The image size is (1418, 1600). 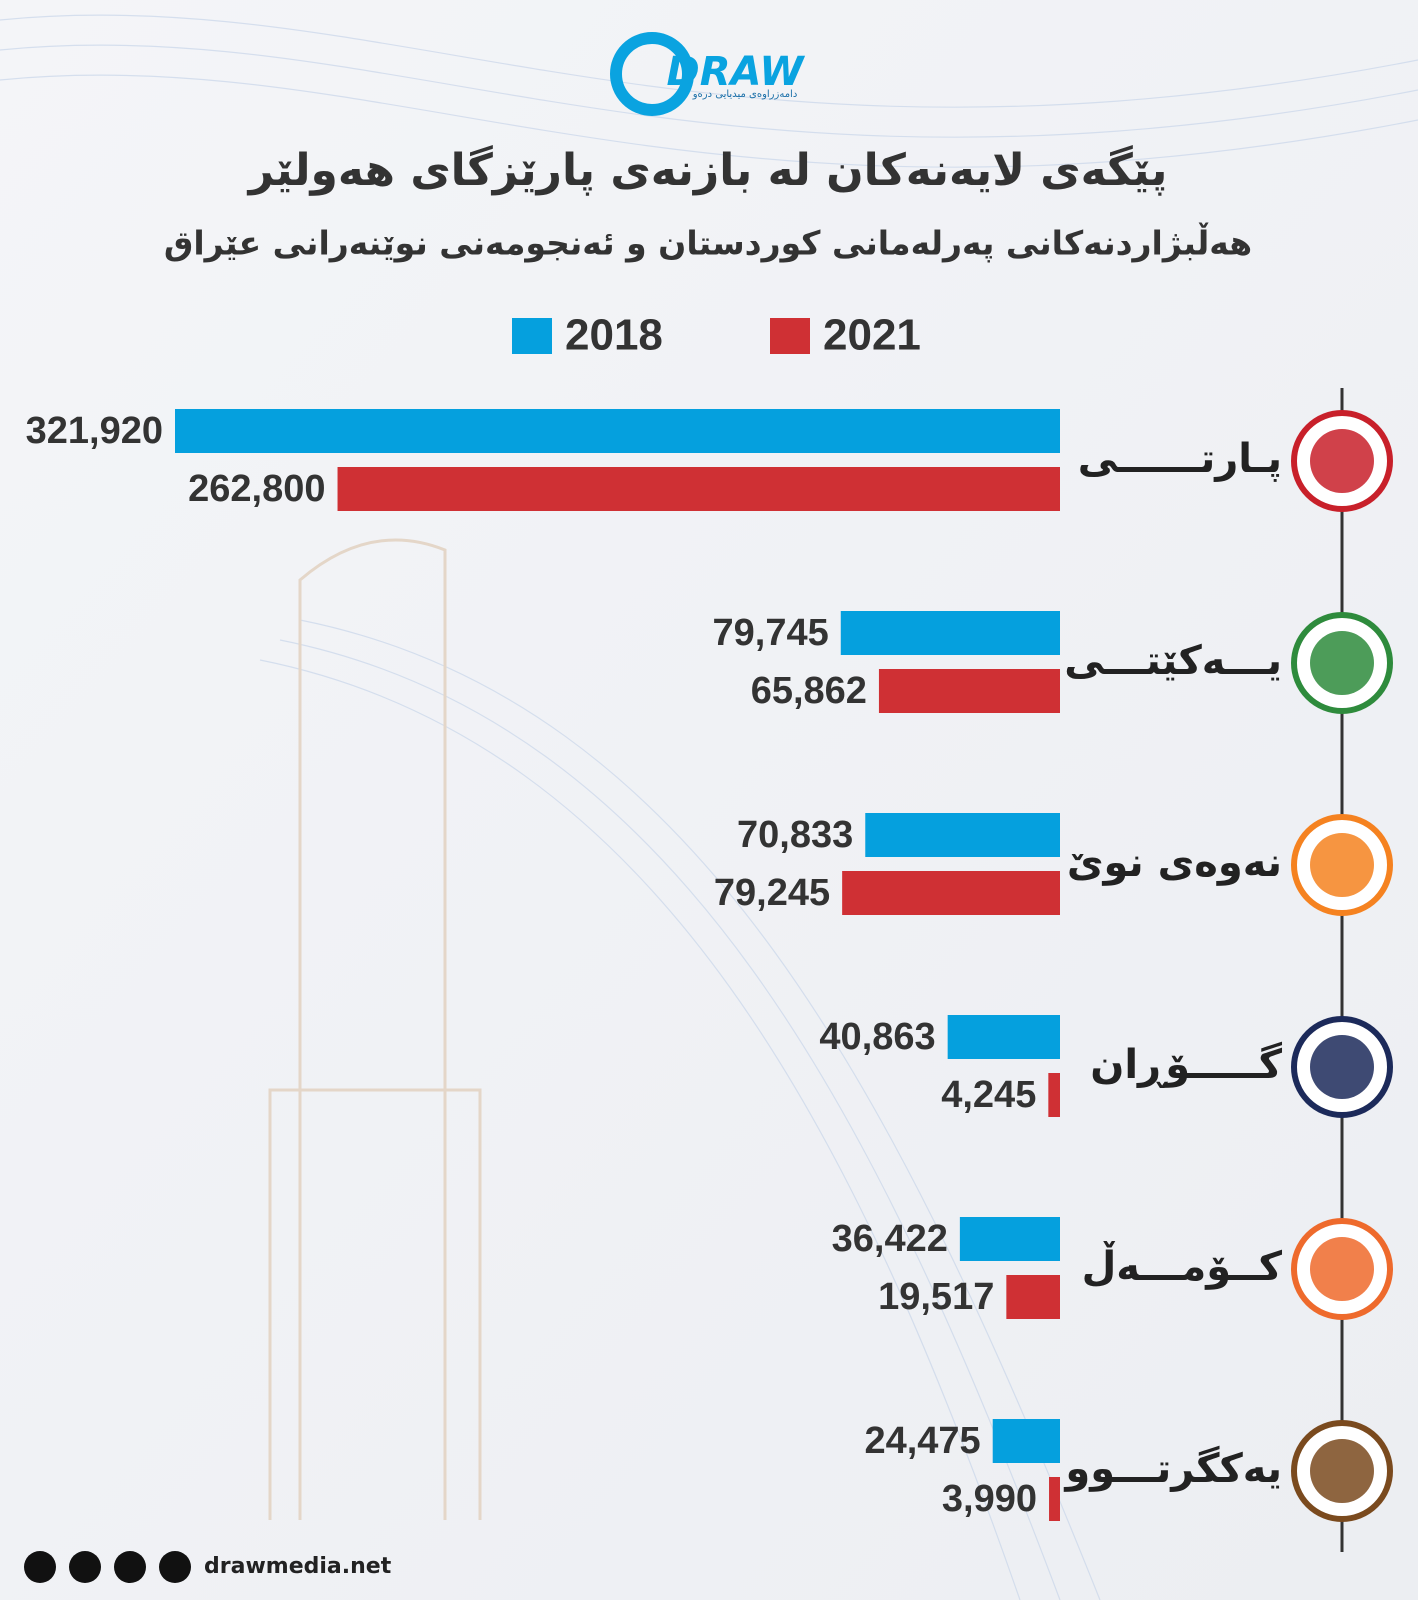 I want to click on footer-icons, so click(x=107, y=1567).